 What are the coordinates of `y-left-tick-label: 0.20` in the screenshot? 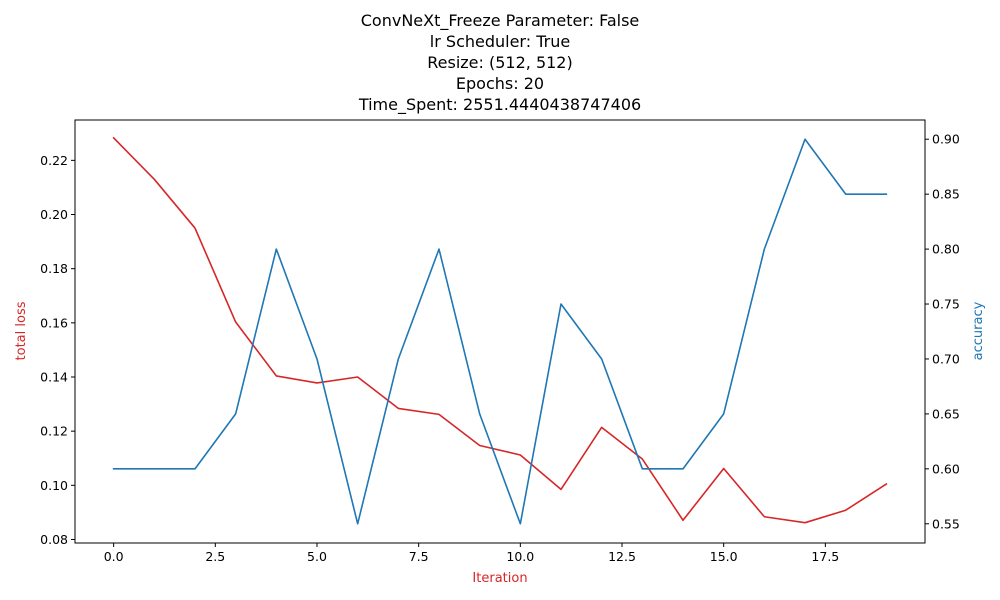 It's located at (54, 214).